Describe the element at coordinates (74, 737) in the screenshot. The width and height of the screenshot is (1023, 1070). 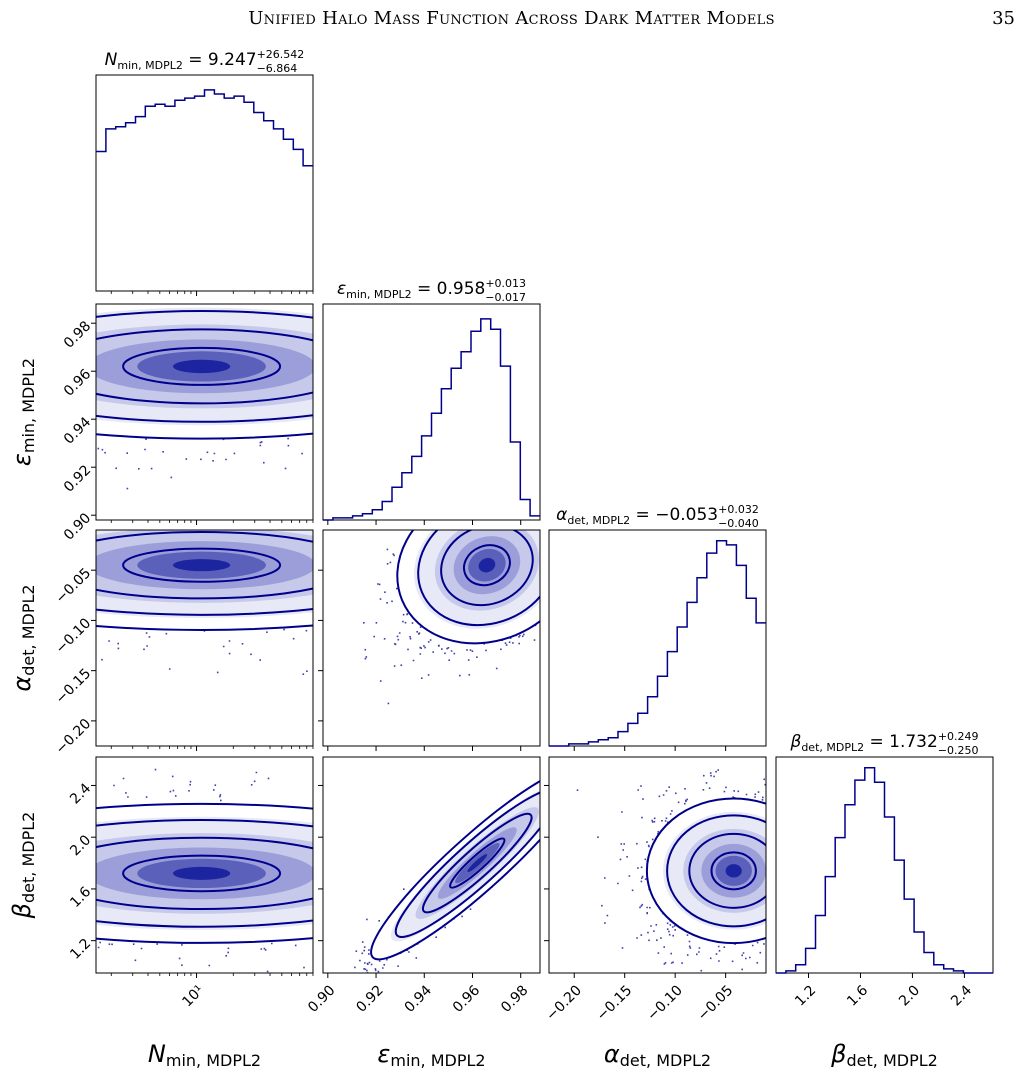
I see `y-tick-label: −0.20` at that location.